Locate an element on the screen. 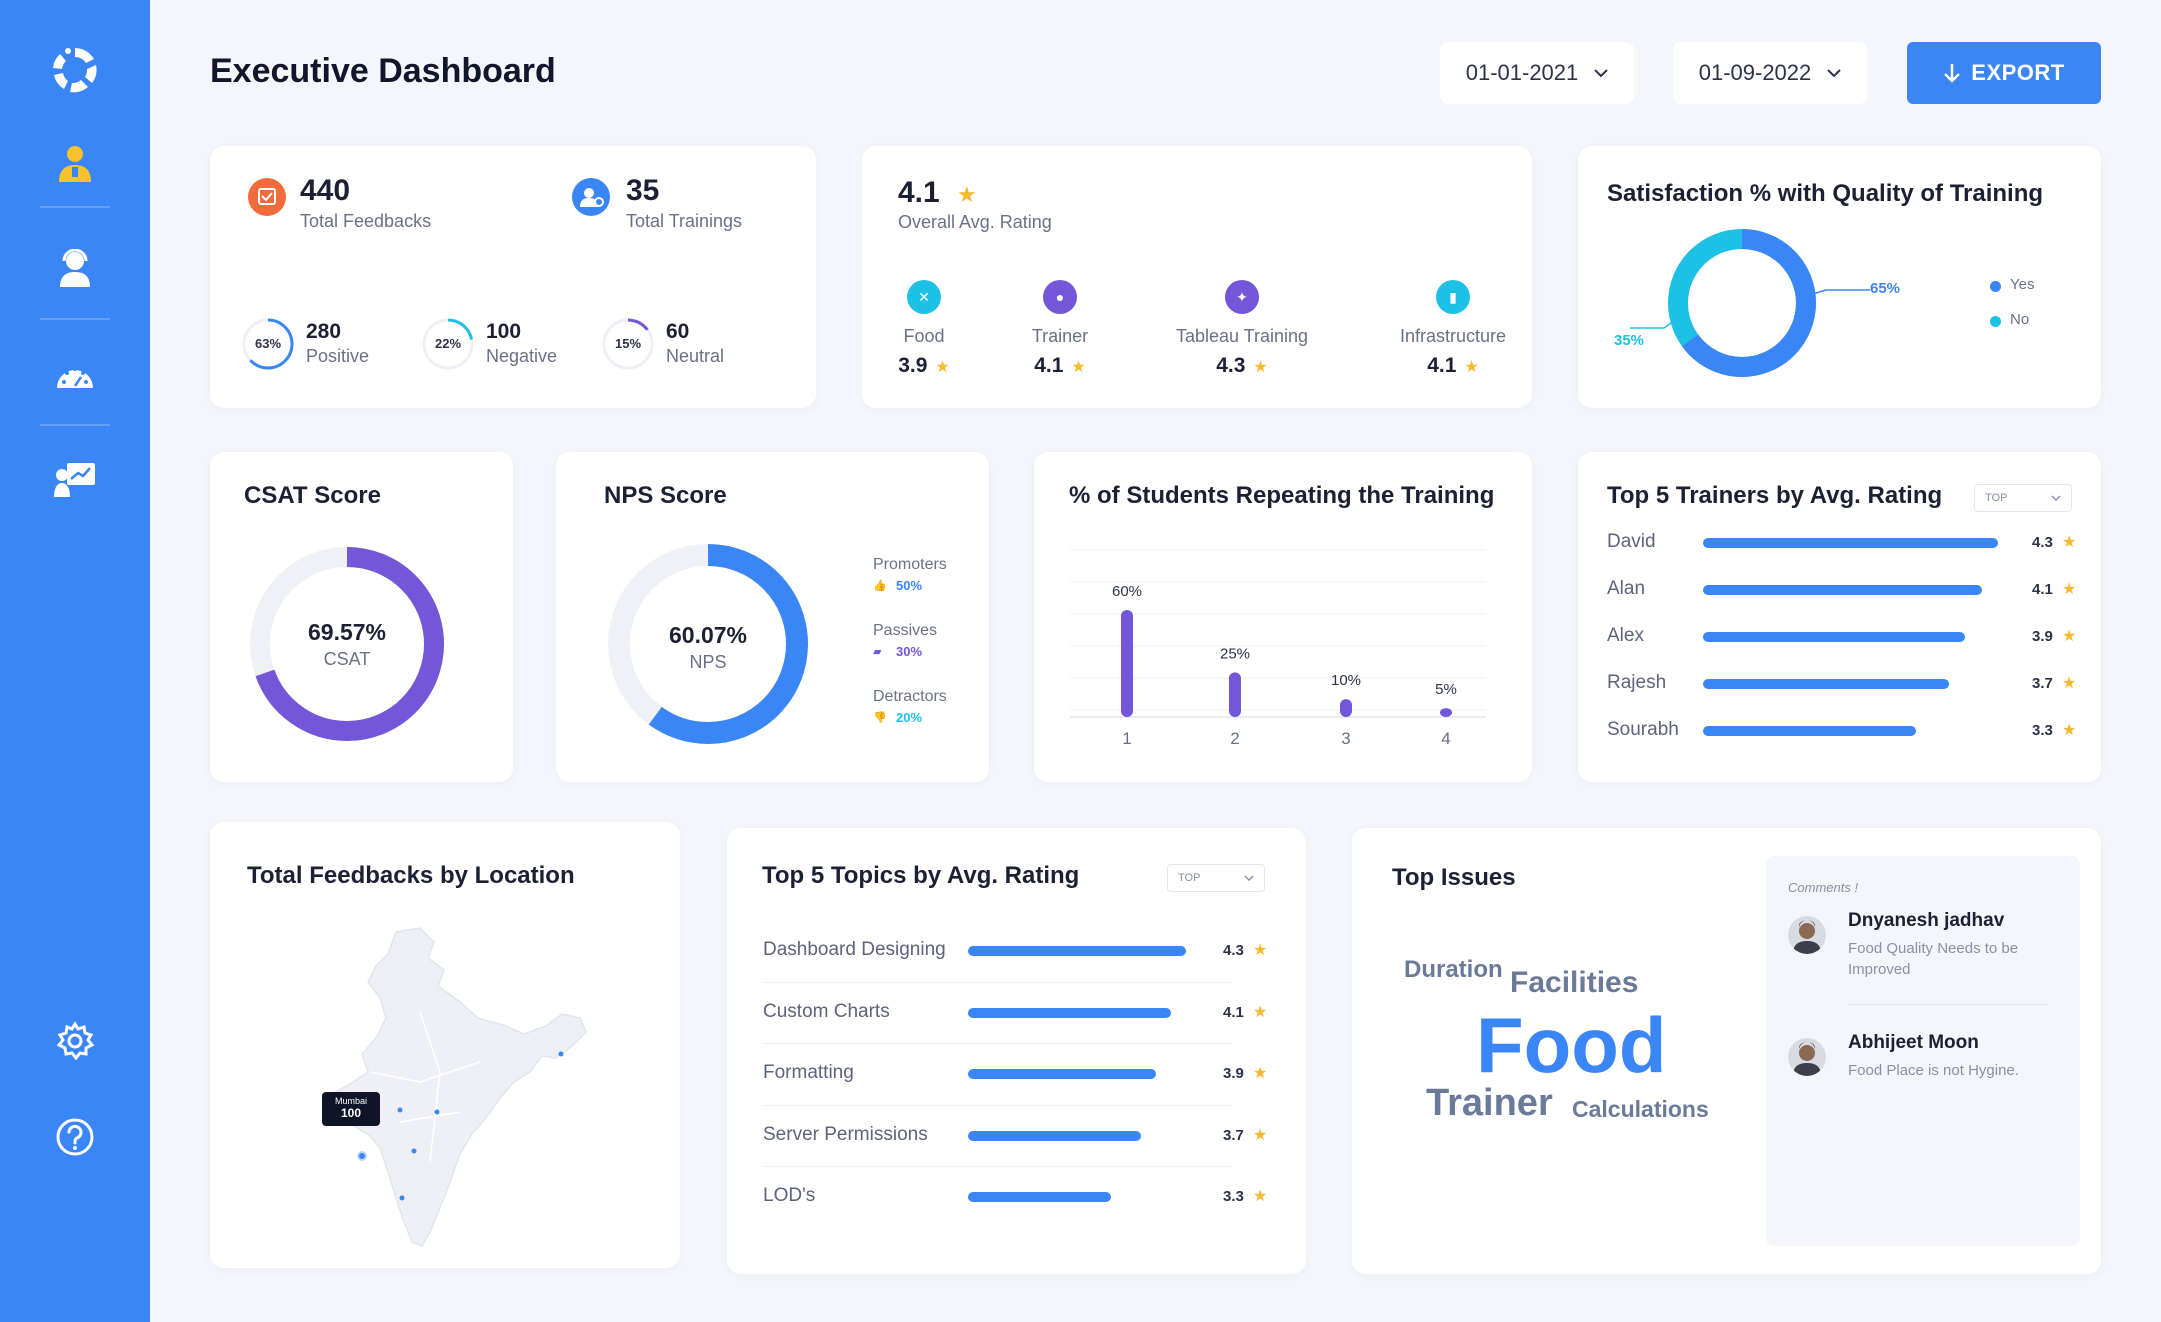  sentiment-pct: 15% is located at coordinates (628, 343).